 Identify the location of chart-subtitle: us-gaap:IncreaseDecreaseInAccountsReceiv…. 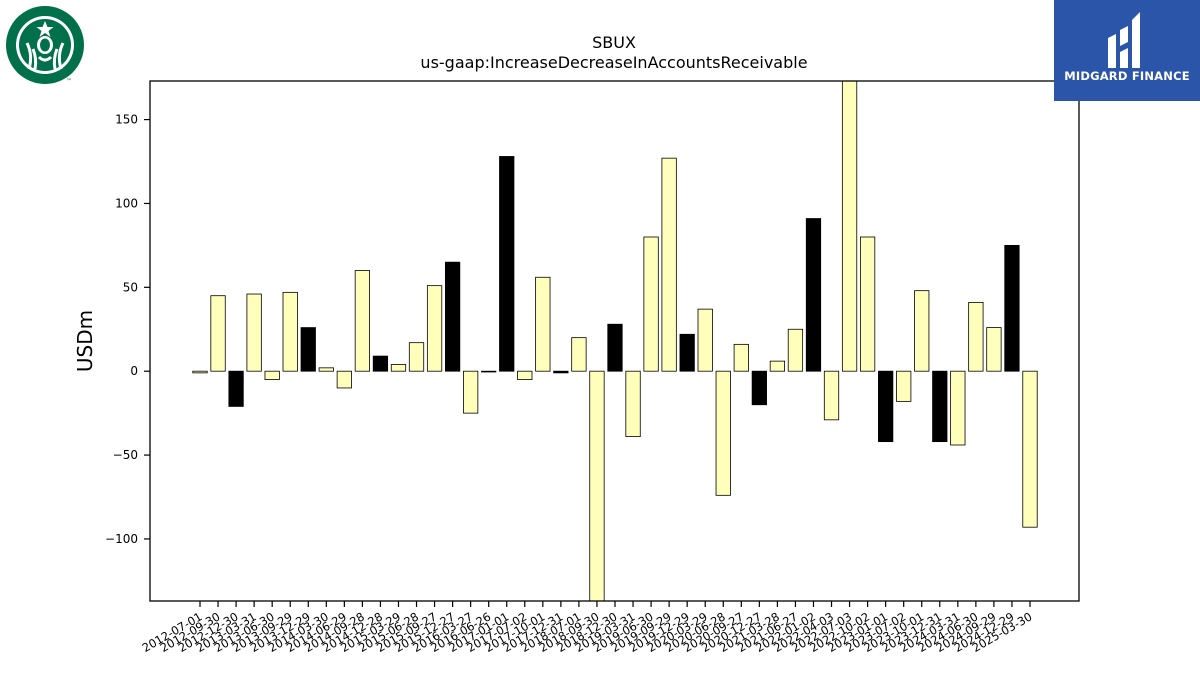
(613, 62).